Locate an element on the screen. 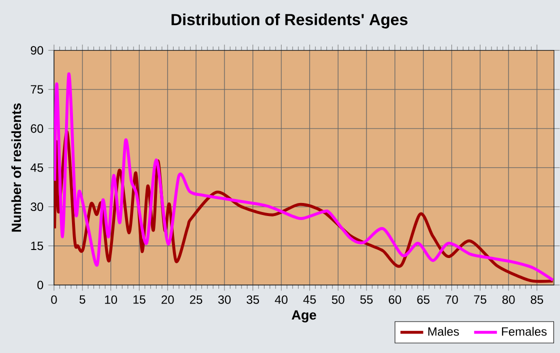 This screenshot has width=560, height=353. x-tick-label: 15 is located at coordinates (139, 299).